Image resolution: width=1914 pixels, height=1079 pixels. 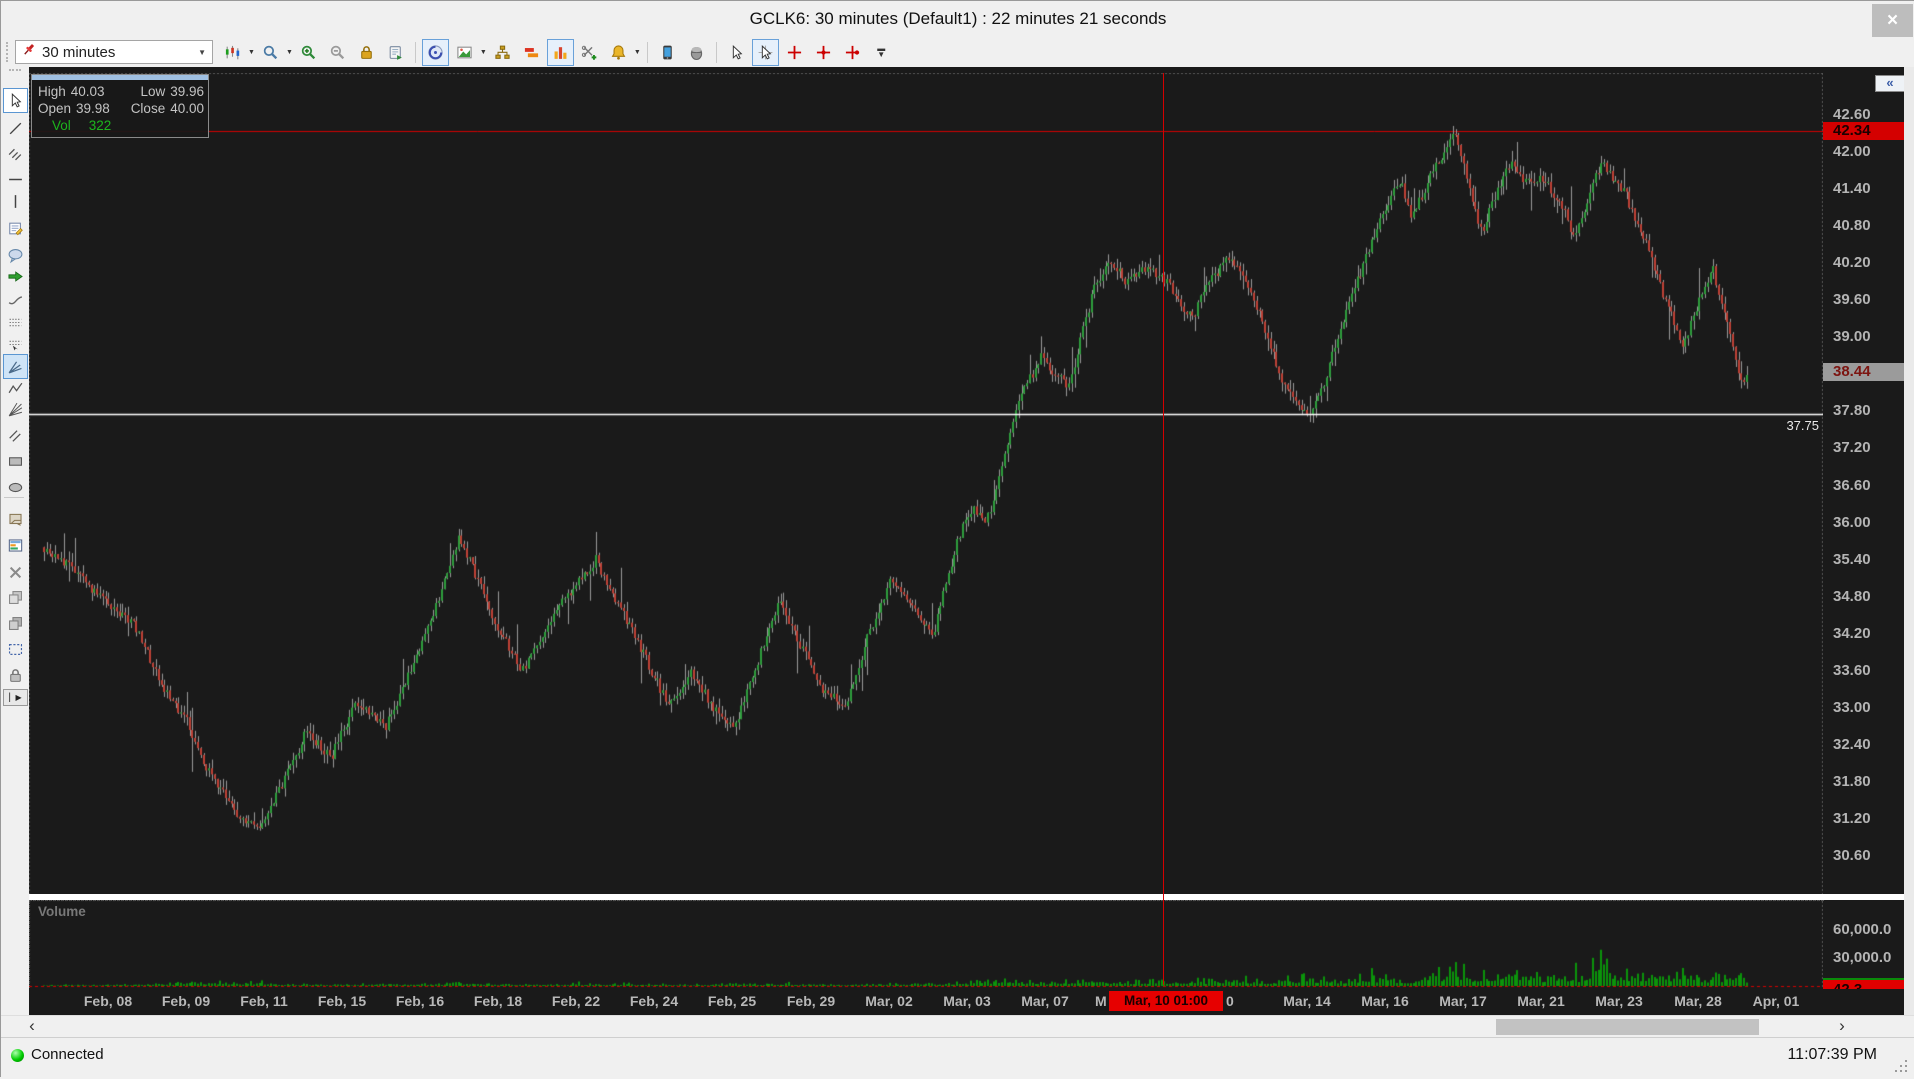 I want to click on toolbar-icons: ▼ ▼ ▼ ▼ ▬ ▼, so click(x=557, y=52).